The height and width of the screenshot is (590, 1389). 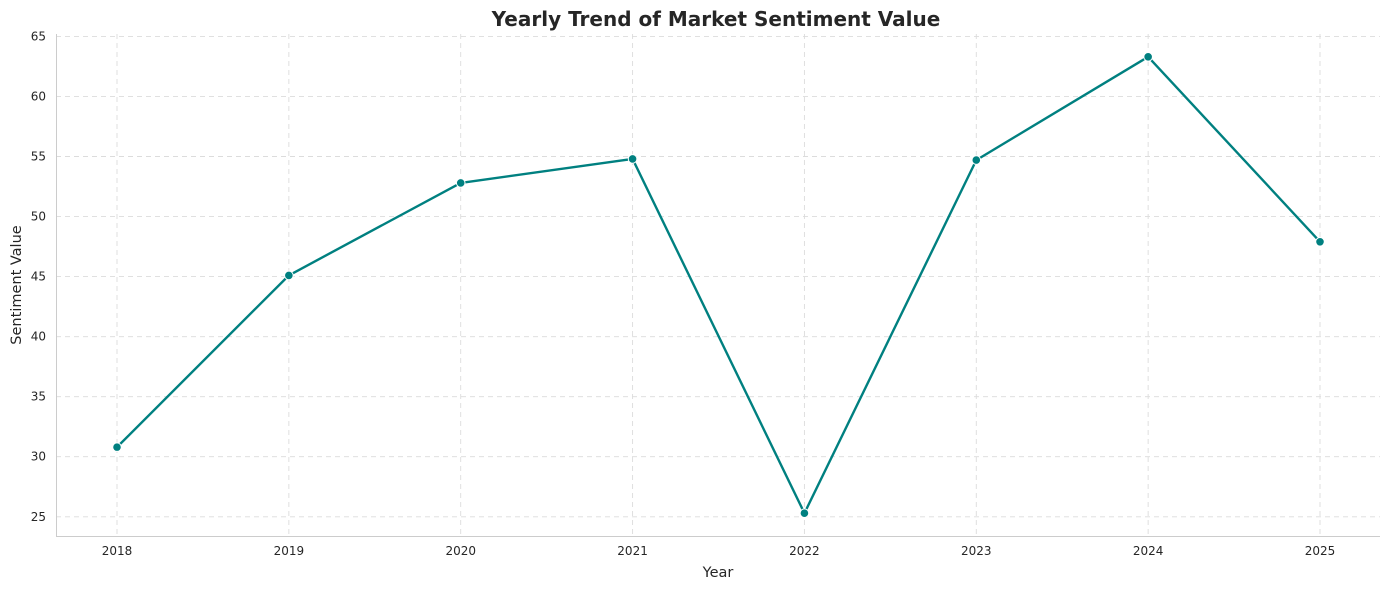 What do you see at coordinates (1320, 241) in the screenshot?
I see `data-point-2025` at bounding box center [1320, 241].